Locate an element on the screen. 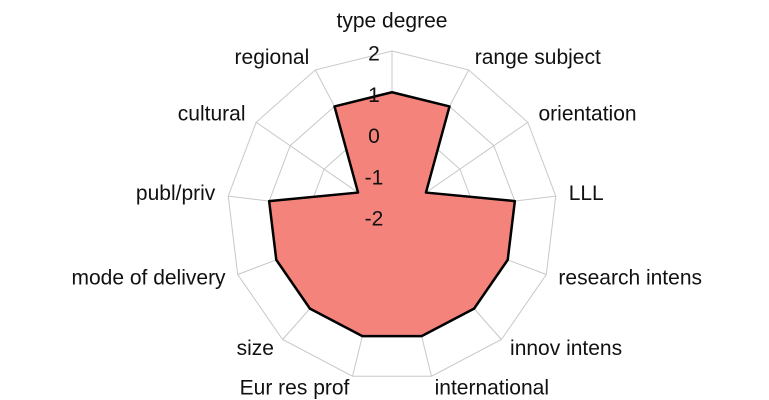 Image resolution: width=769 pixels, height=400 pixels. category-label: orientation is located at coordinates (587, 113).